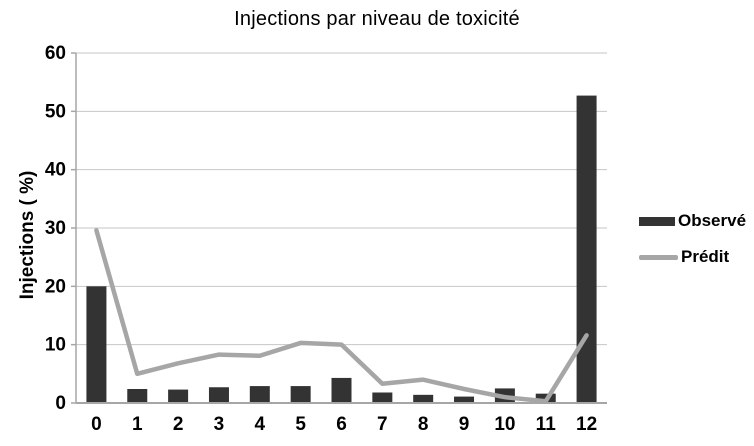 This screenshot has height=446, width=754. What do you see at coordinates (137, 424) in the screenshot?
I see `x-tick-label: 1` at bounding box center [137, 424].